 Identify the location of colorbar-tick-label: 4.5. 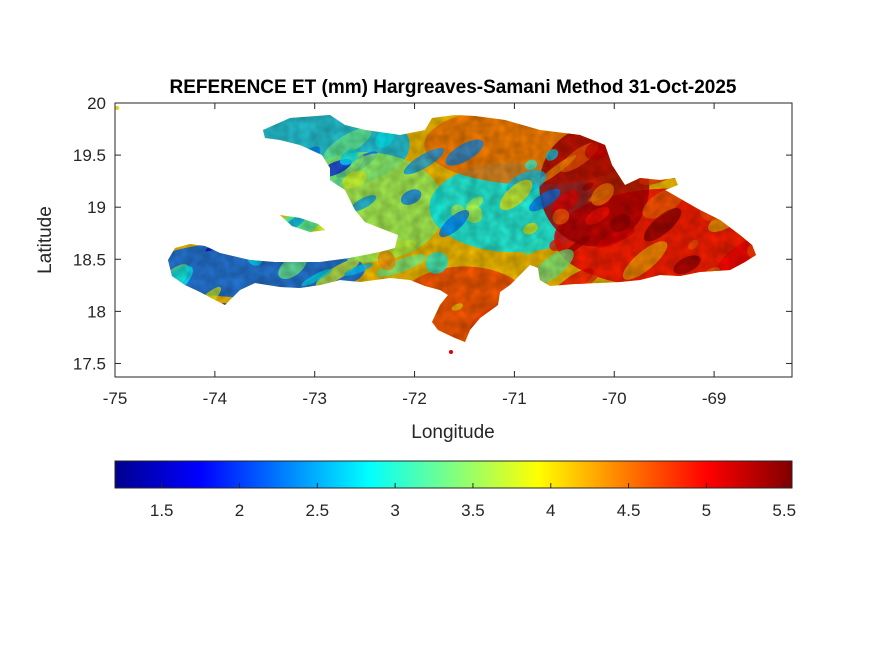
(629, 510).